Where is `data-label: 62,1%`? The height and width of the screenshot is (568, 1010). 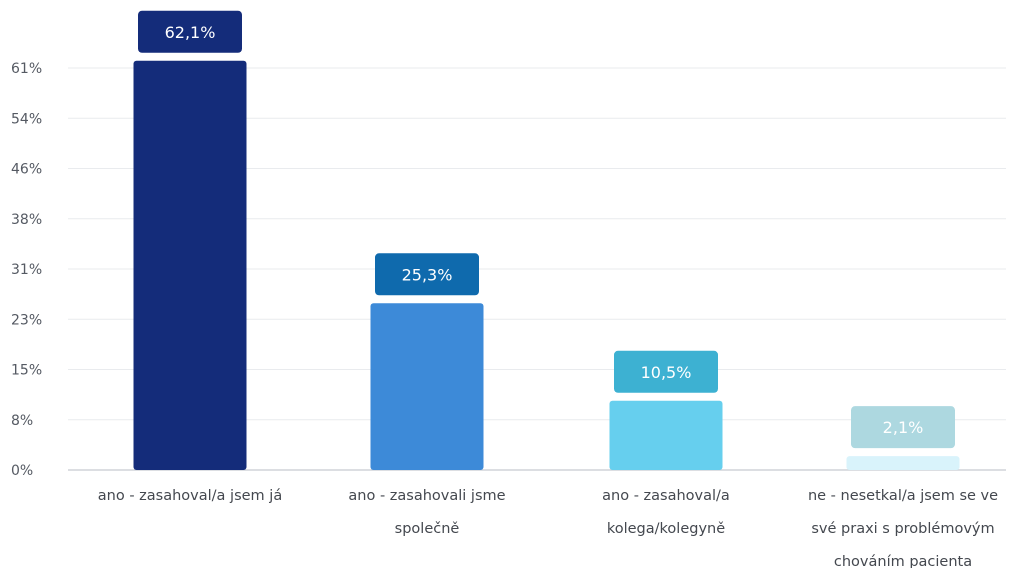 data-label: 62,1% is located at coordinates (190, 32).